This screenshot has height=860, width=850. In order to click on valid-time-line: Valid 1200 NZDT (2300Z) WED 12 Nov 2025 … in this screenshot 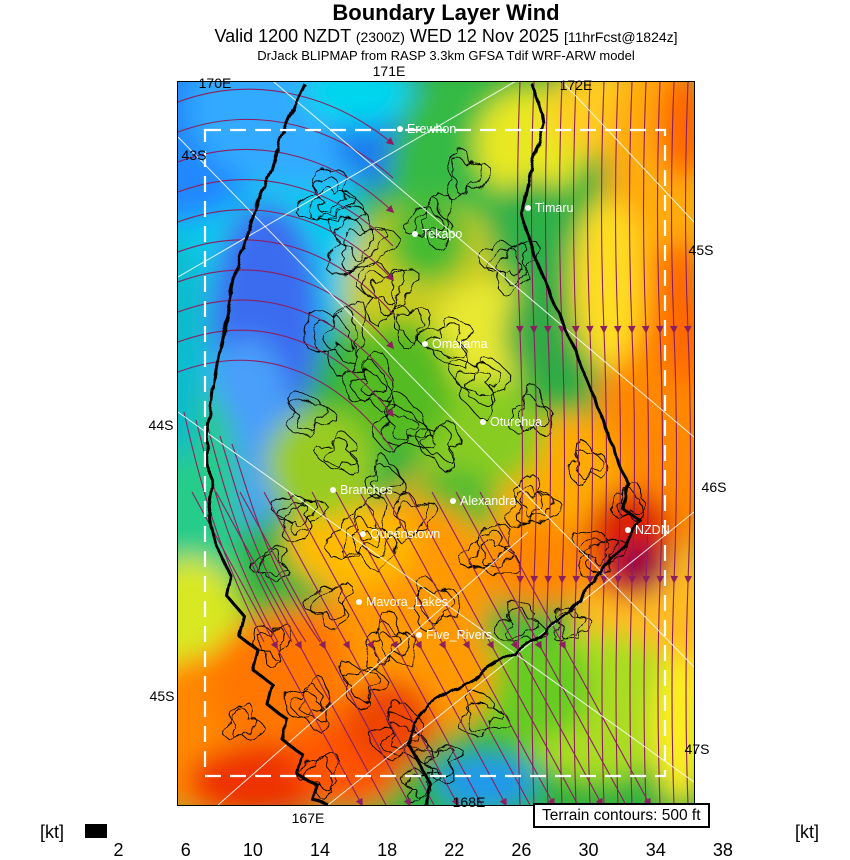, I will do `click(446, 37)`.